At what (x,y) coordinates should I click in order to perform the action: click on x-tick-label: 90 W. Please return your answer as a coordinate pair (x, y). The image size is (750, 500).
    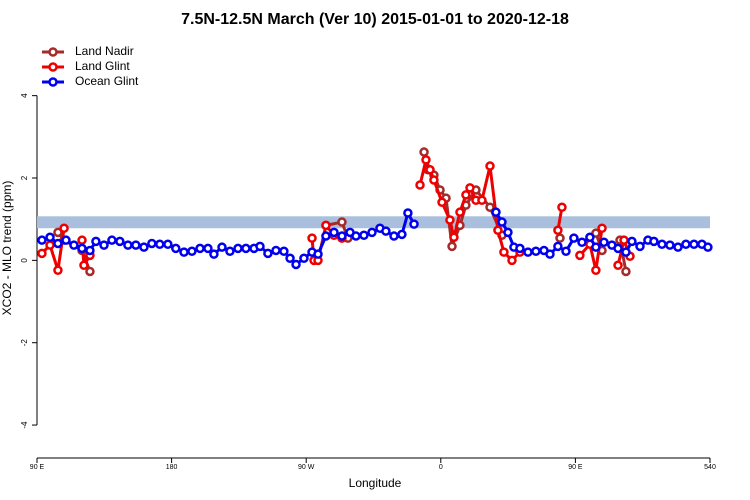
    Looking at the image, I should click on (306, 467).